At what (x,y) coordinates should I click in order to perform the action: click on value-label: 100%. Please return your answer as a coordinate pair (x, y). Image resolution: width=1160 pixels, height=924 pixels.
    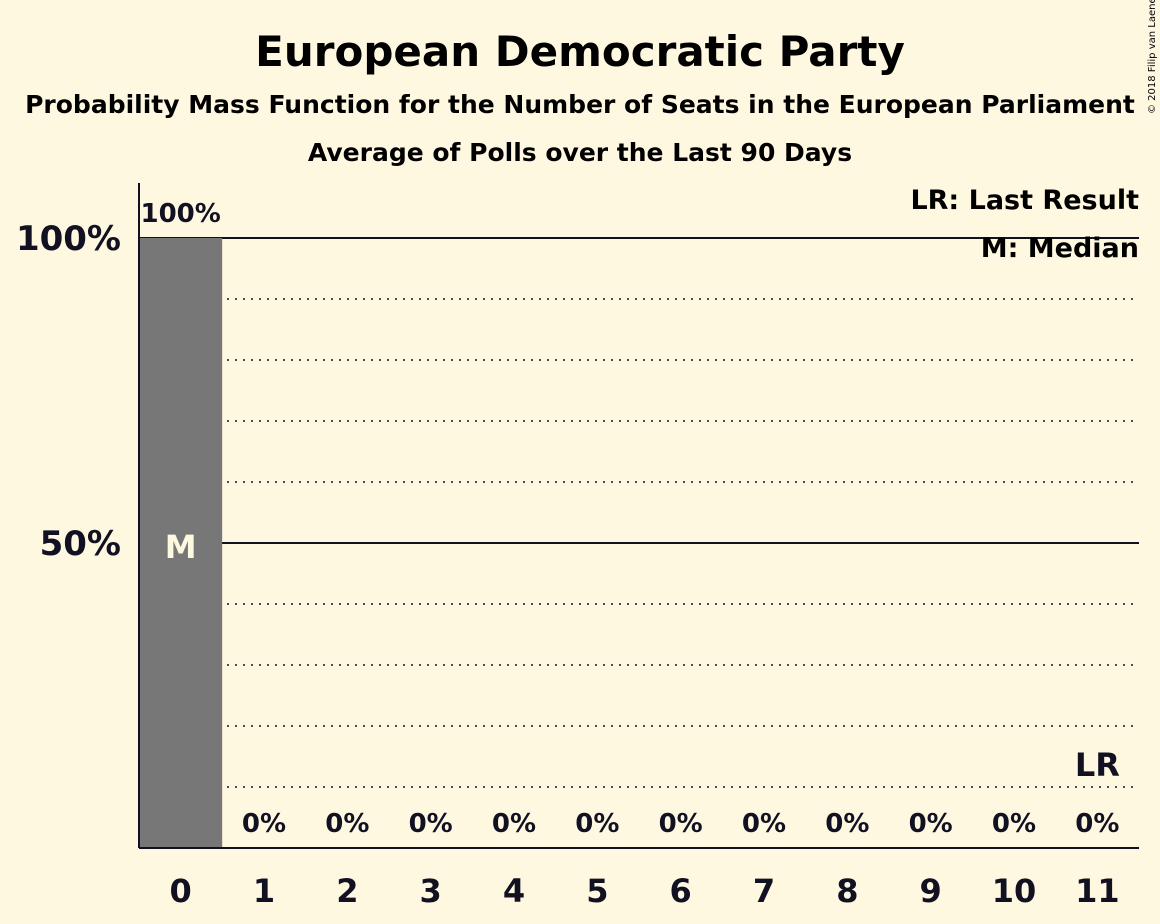
    Looking at the image, I should click on (181, 214).